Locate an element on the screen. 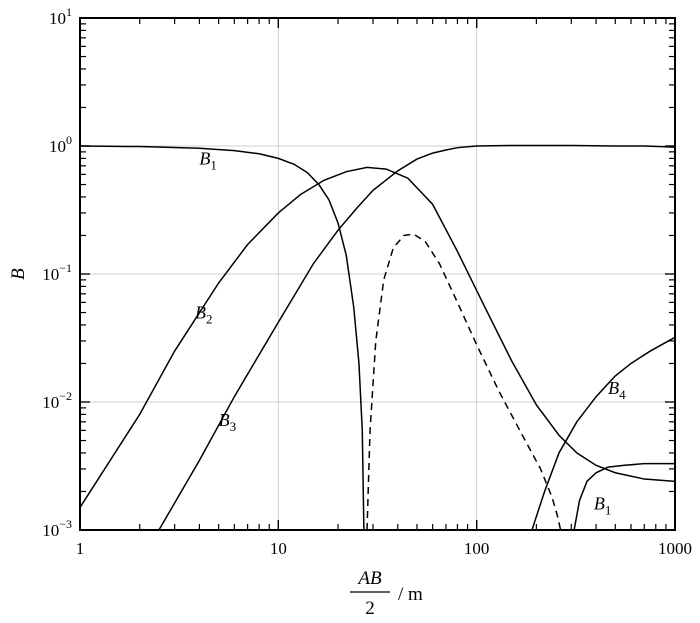 This screenshot has height=623, width=700. x-tick-label: 1000 is located at coordinates (675, 548).